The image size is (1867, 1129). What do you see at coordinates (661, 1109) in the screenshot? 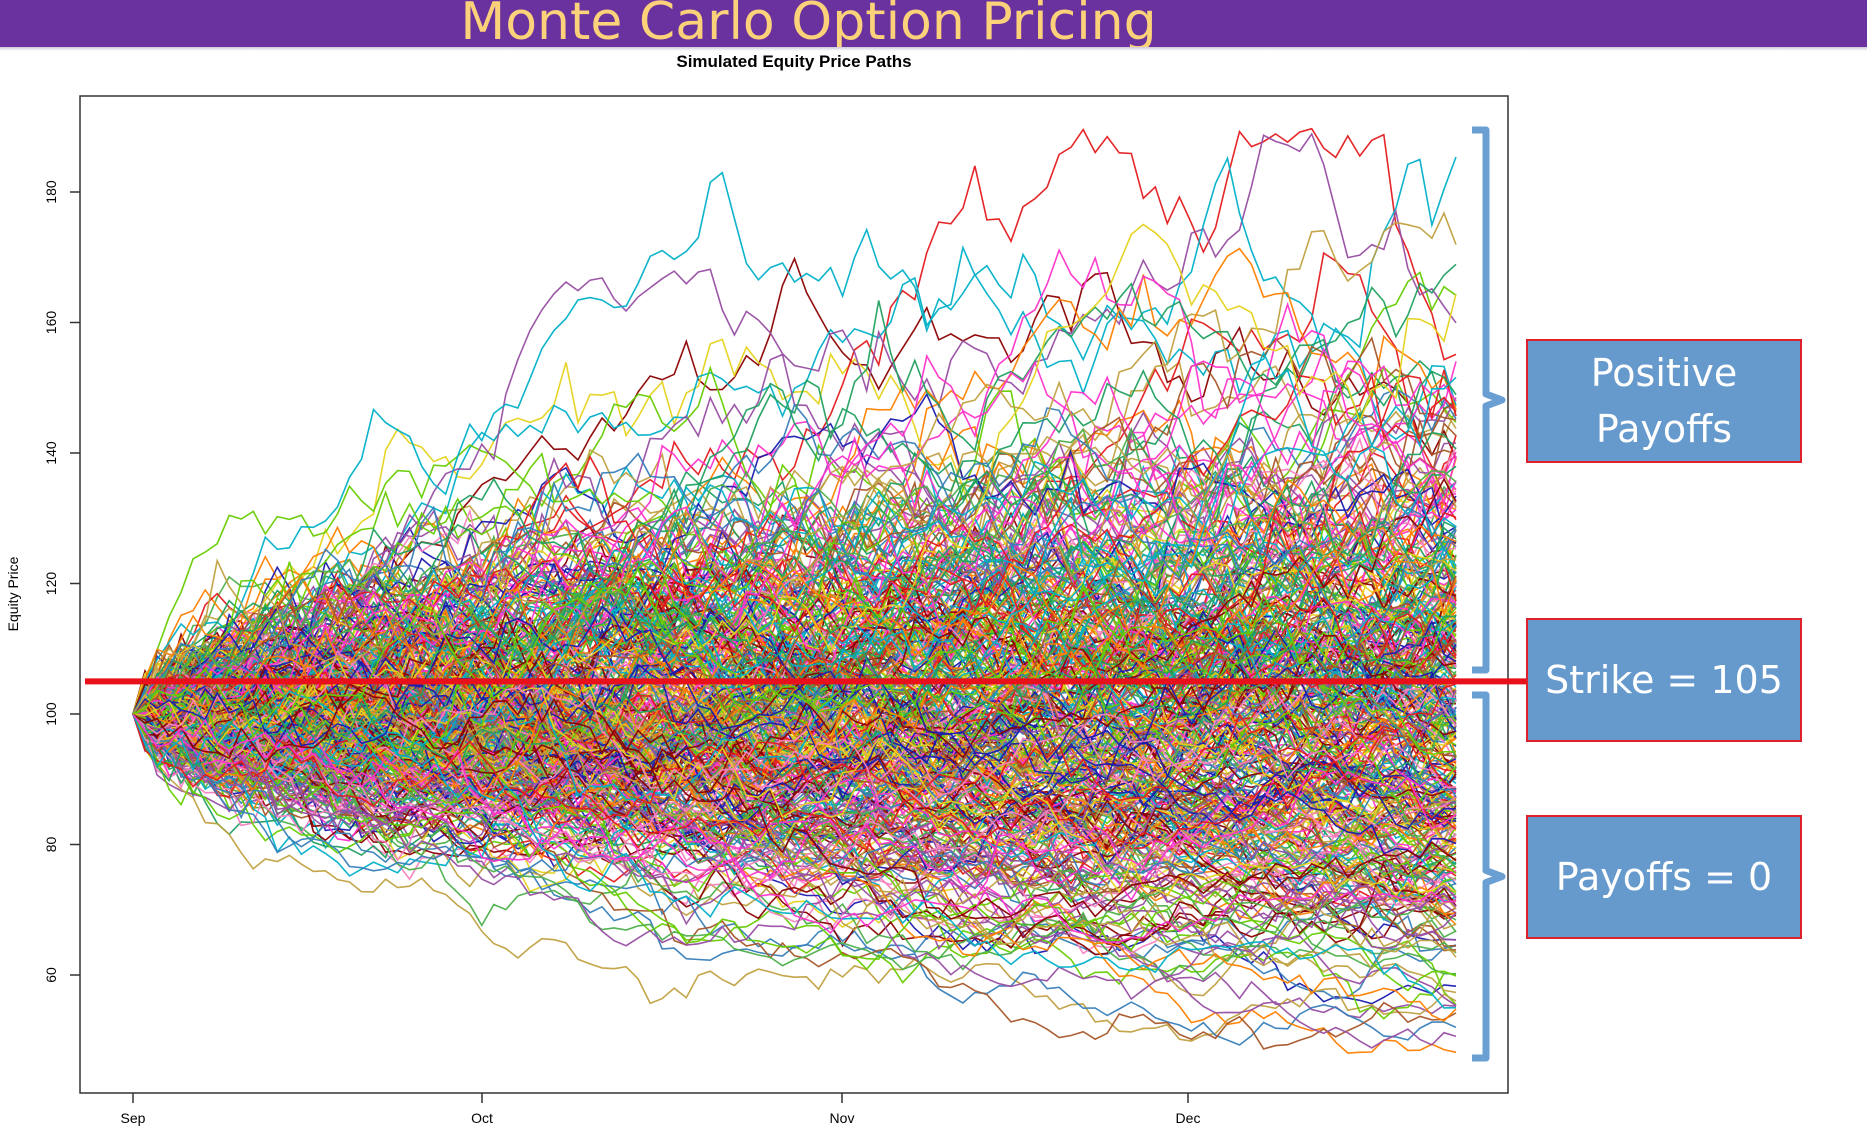
I see `x-axis: Sep Oct Nov Dec` at bounding box center [661, 1109].